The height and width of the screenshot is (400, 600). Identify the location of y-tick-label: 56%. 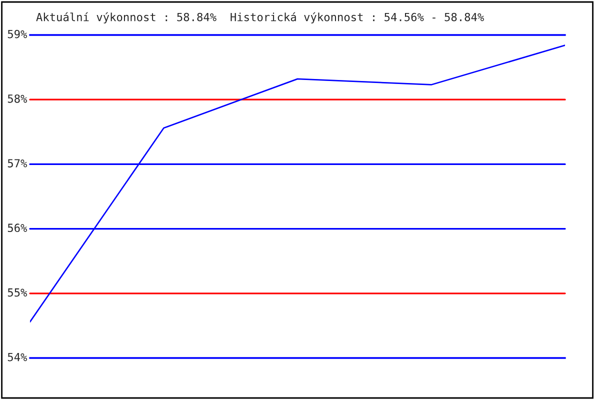
(18, 228).